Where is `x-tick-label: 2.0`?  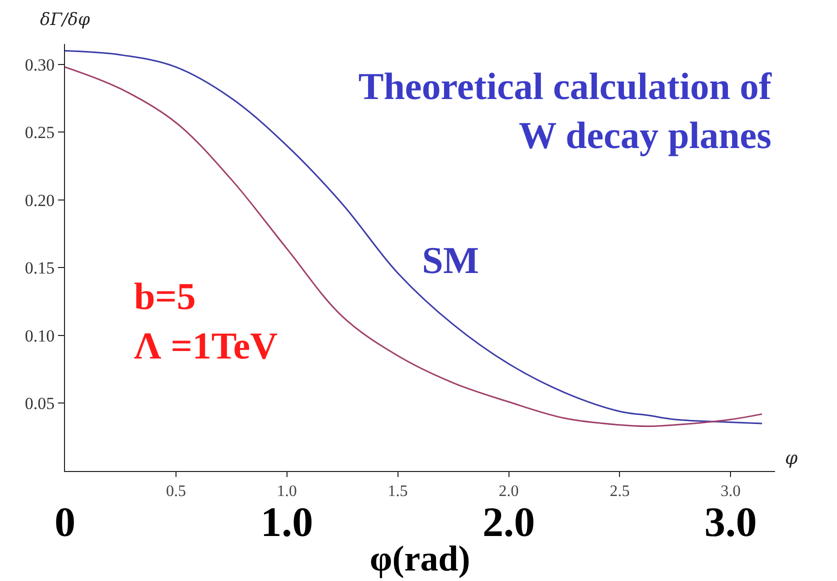 x-tick-label: 2.0 is located at coordinates (508, 491).